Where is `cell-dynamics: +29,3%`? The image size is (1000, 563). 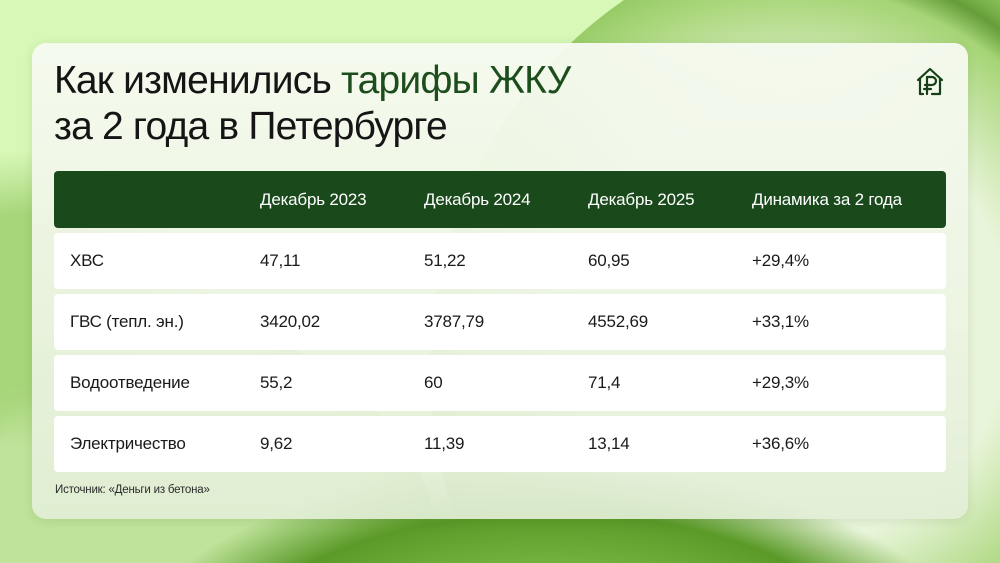
cell-dynamics: +29,3% is located at coordinates (780, 382).